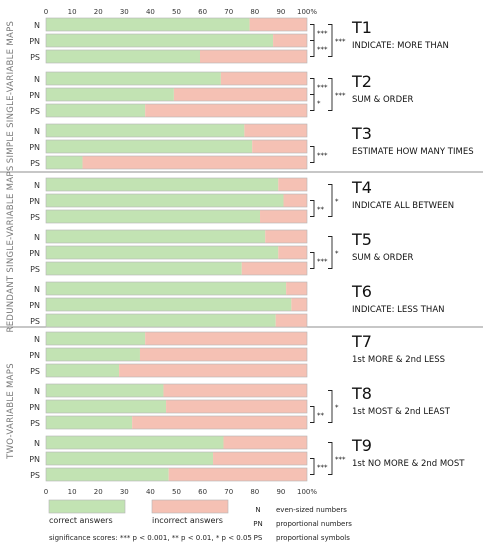  I want to click on x-tick-label-bottom: 90, so click(280, 492).